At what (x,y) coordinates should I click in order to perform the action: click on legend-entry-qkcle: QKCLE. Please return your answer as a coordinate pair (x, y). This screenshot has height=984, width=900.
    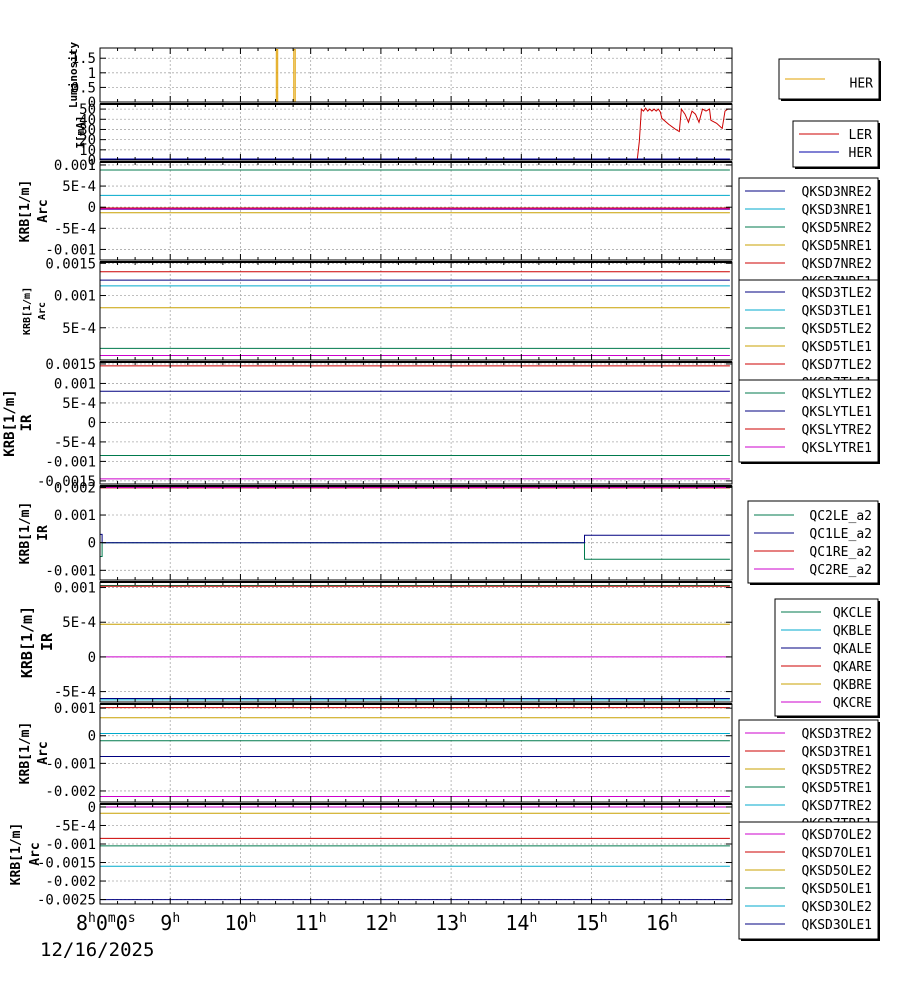
    Looking at the image, I should click on (852, 613).